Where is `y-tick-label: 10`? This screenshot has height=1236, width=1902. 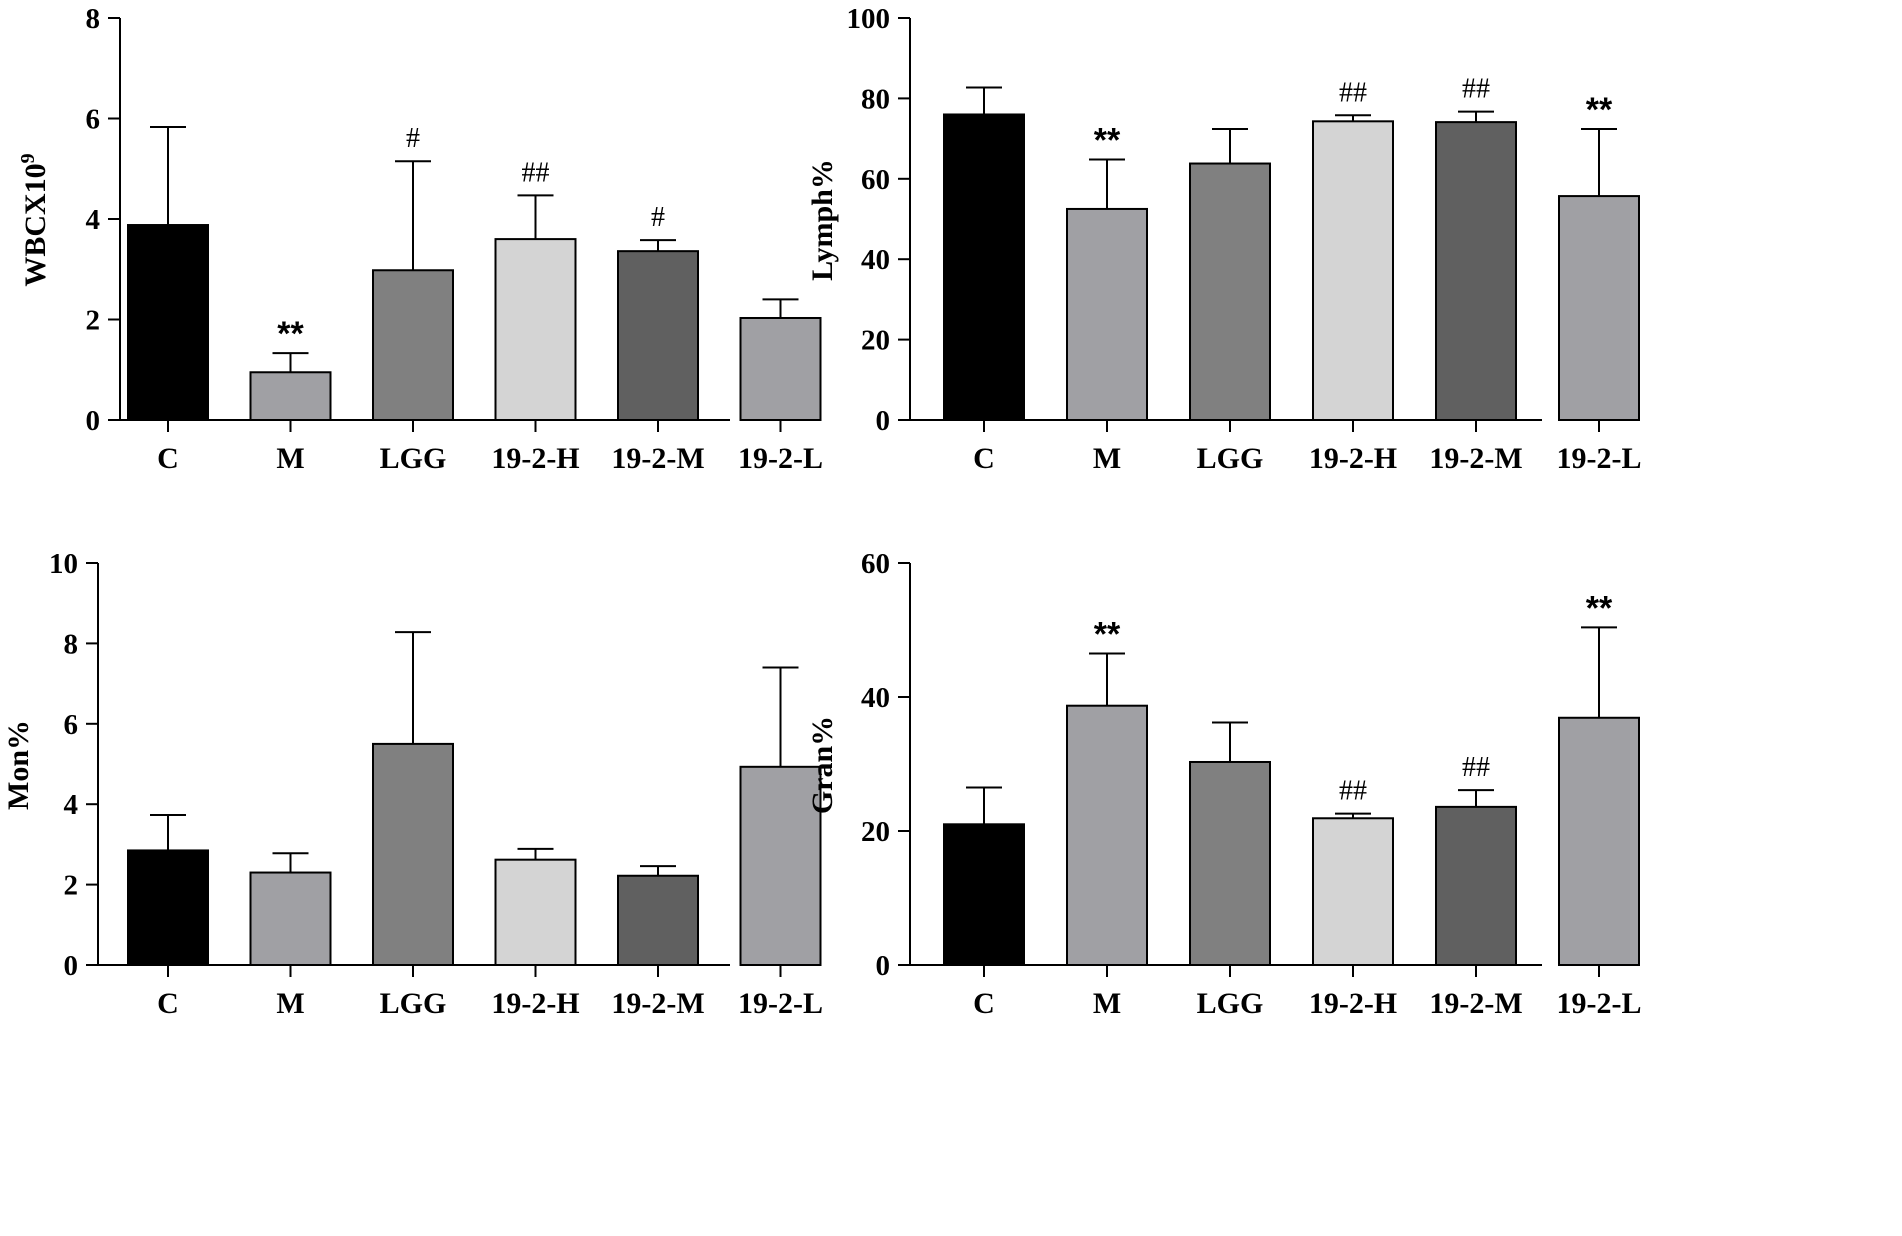 y-tick-label: 10 is located at coordinates (63, 564).